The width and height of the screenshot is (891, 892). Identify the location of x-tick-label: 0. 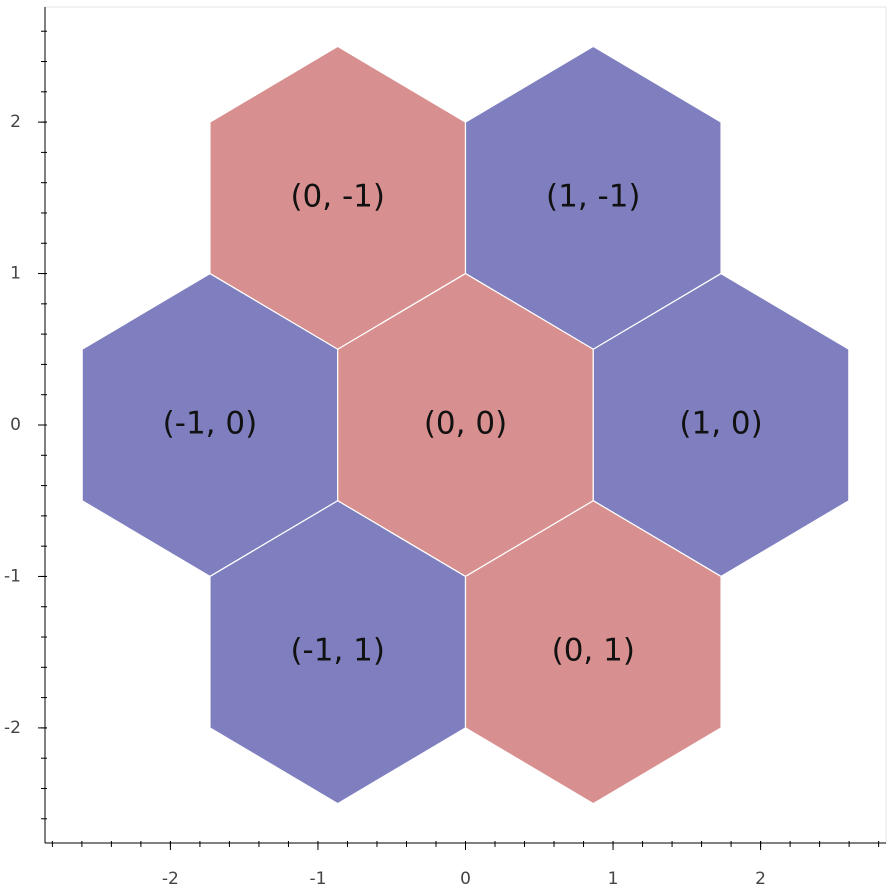
(465, 879).